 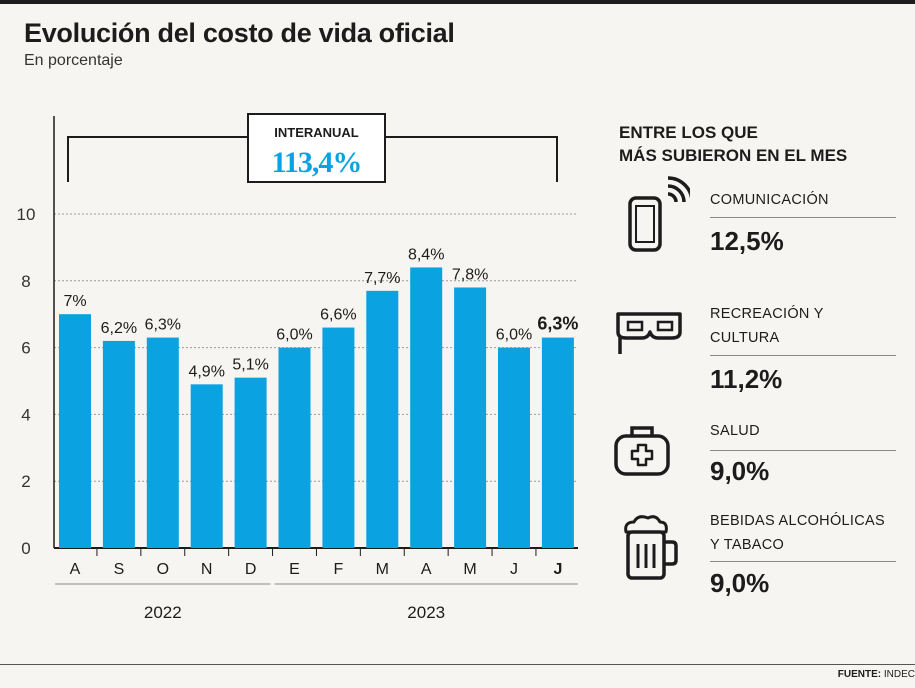 What do you see at coordinates (426, 612) in the screenshot?
I see `year-label: 2023` at bounding box center [426, 612].